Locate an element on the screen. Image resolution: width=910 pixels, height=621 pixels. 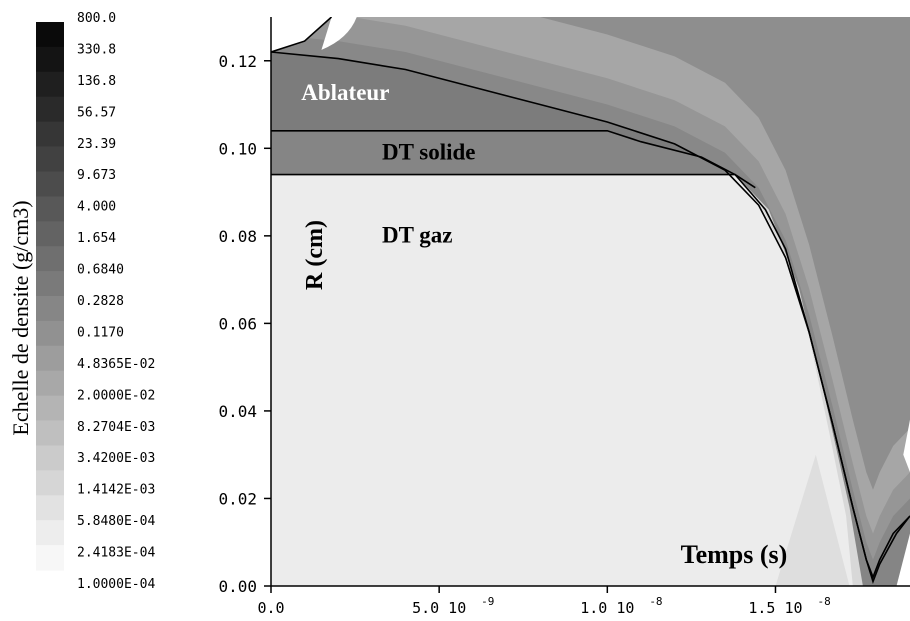
y-tick-label: 0.08 is located at coordinates (237, 236).